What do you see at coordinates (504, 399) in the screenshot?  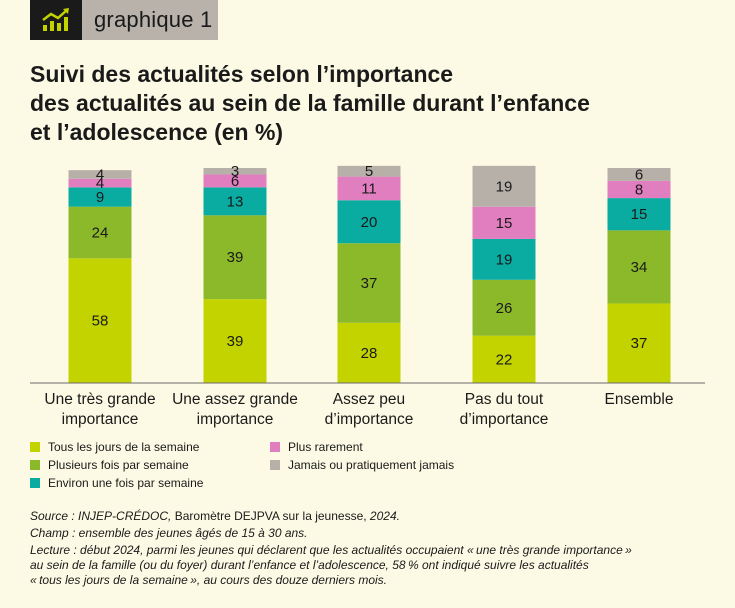 I see `category-label: Pas du tout` at bounding box center [504, 399].